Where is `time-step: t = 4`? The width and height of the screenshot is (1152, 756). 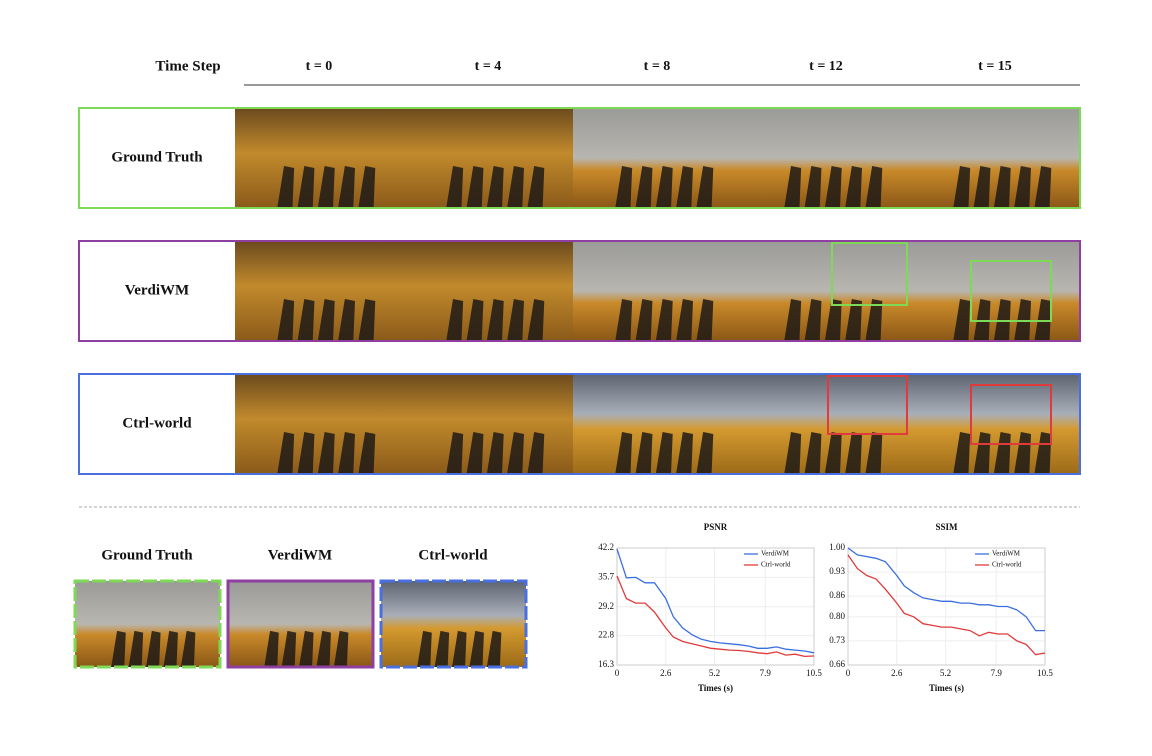 time-step: t = 4 is located at coordinates (488, 66).